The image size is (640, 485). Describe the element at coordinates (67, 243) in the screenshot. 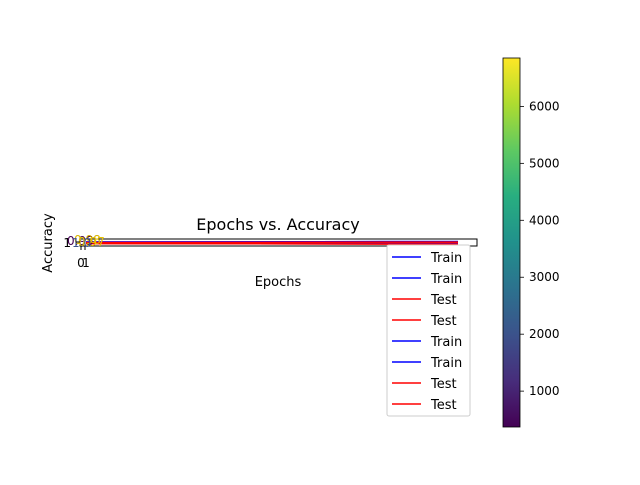

I see `y-tick-label: 1` at that location.